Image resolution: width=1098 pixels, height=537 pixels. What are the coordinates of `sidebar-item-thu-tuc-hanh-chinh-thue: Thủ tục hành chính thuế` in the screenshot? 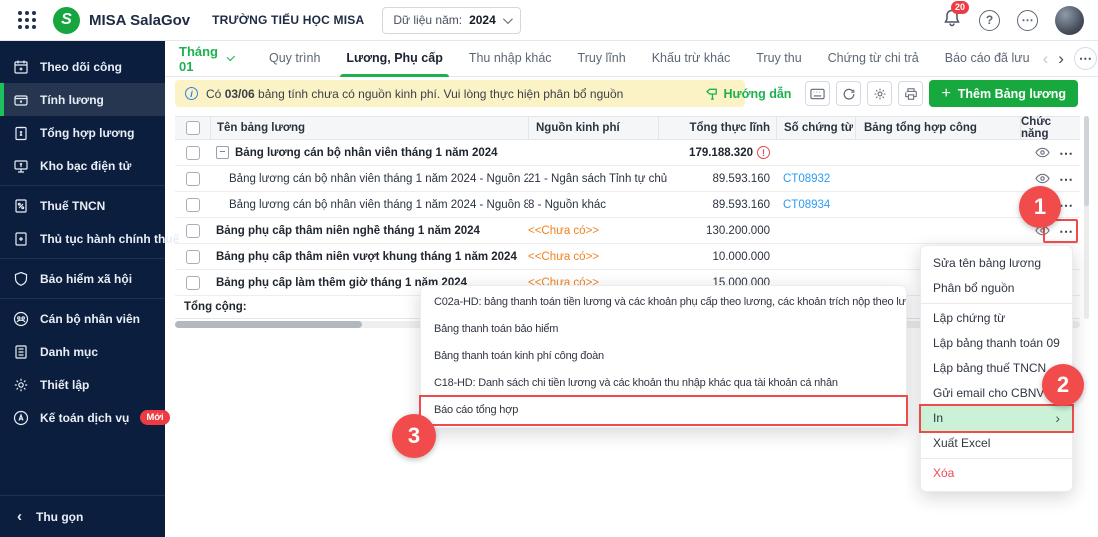 It's located at (89, 238).